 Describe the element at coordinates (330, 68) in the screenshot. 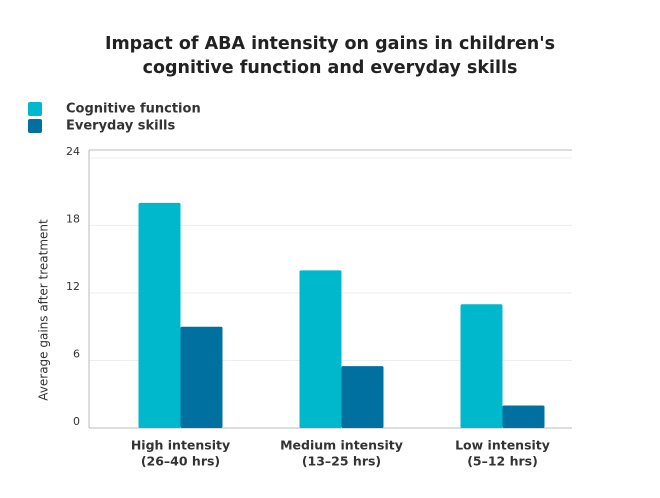

I see `chart-title: cognitive function and everyday skills` at that location.